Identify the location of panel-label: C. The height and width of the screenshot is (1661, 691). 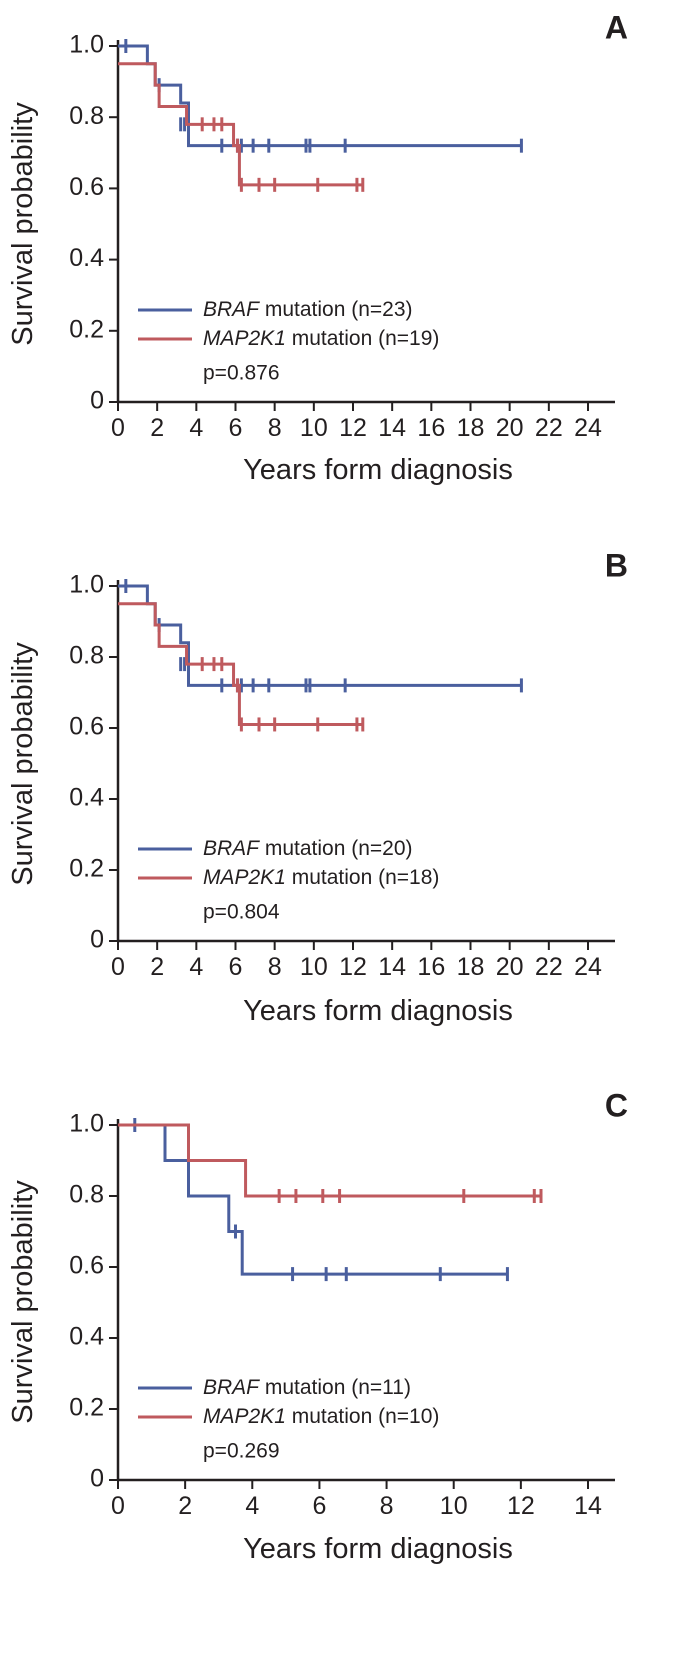
(616, 1105).